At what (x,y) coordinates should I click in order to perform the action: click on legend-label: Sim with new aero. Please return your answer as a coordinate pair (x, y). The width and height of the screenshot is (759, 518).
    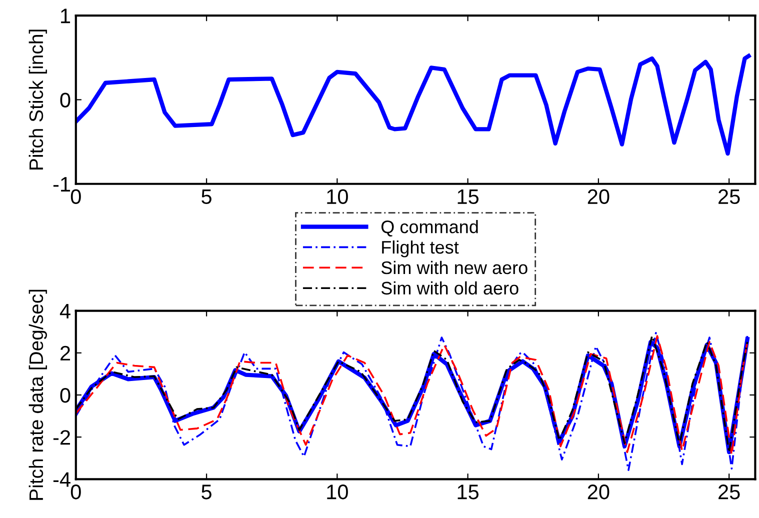
    Looking at the image, I should click on (454, 267).